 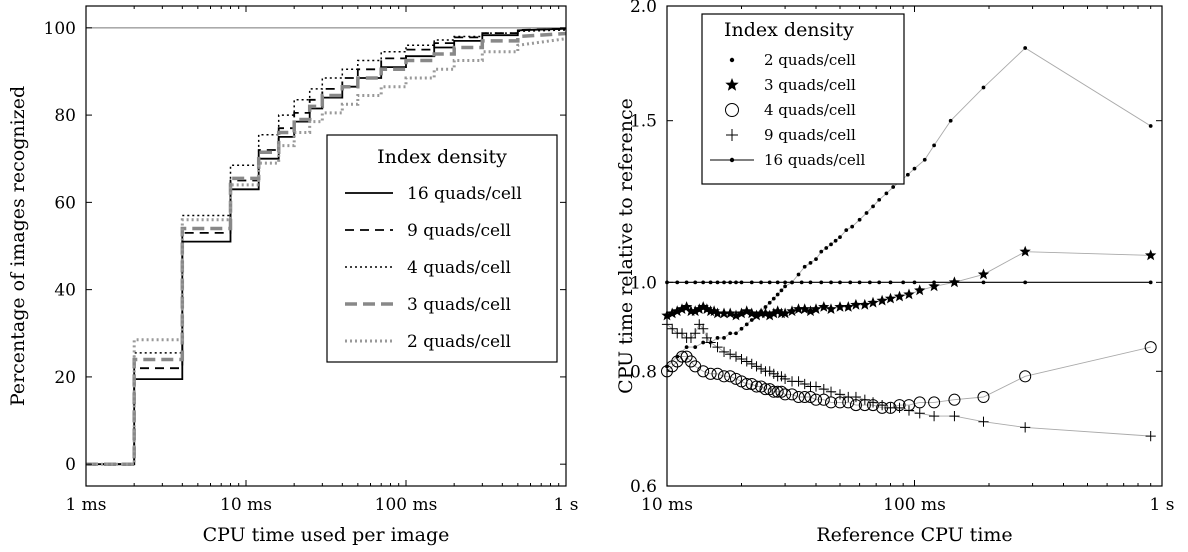 I want to click on legend-label-4-quads-cell: 4 quads/cell, so click(x=810, y=110).